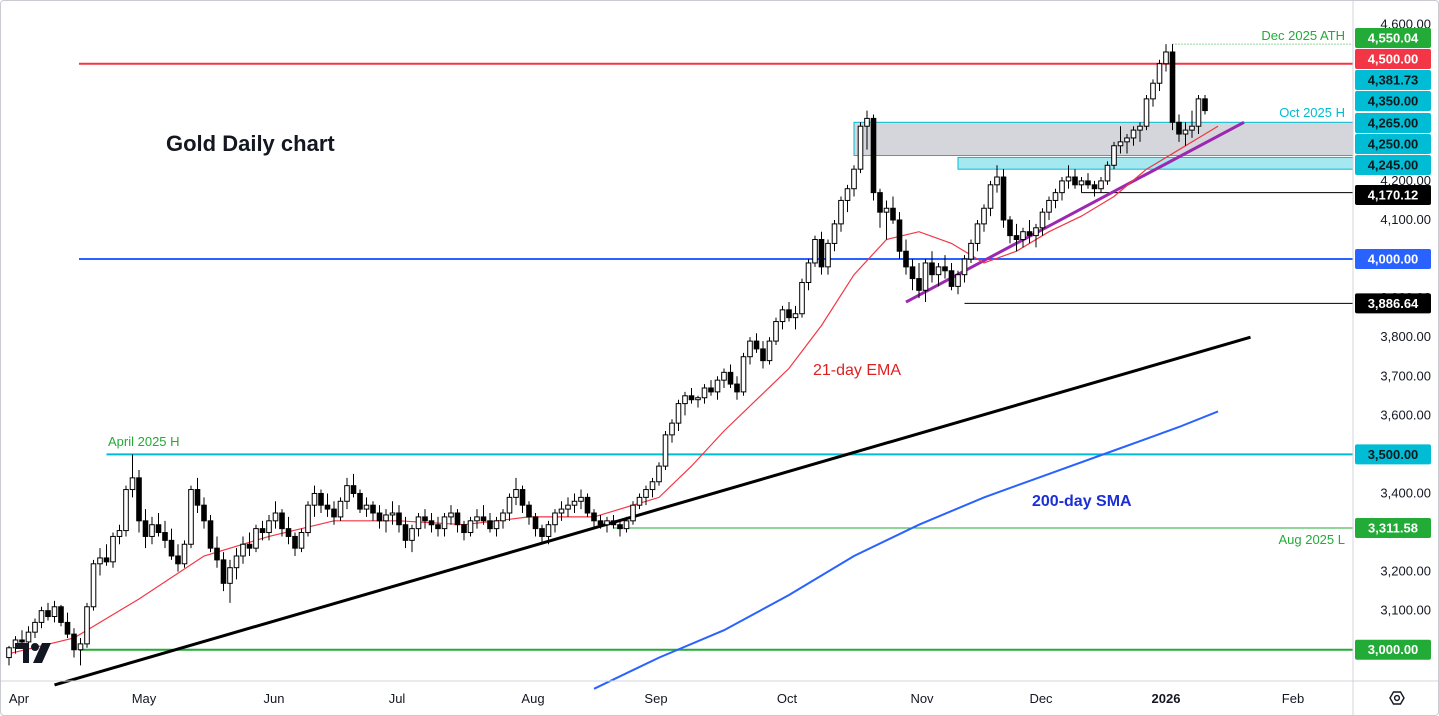 The width and height of the screenshot is (1439, 716). Describe the element at coordinates (1393, 259) in the screenshot. I see `price-tag: 4,000.00` at that location.